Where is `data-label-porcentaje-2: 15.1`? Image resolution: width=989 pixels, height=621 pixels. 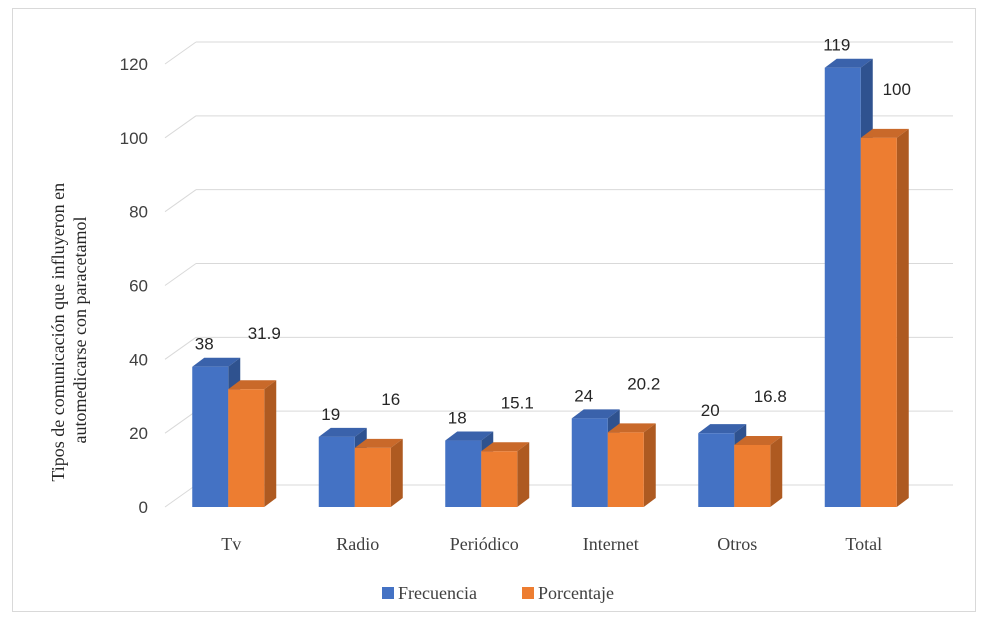 data-label-porcentaje-2: 15.1 is located at coordinates (517, 402).